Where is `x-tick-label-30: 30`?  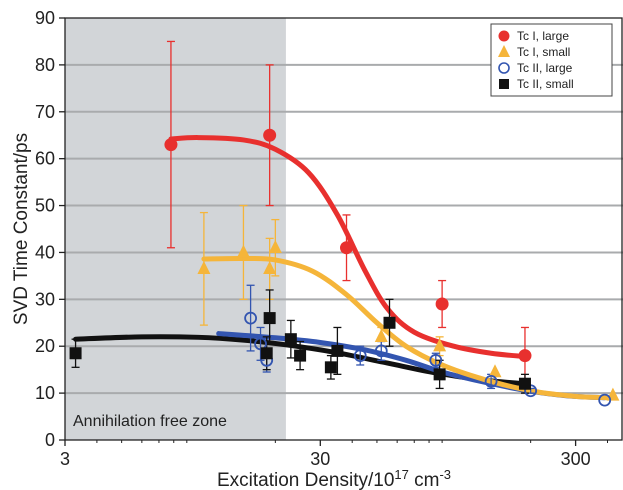
x-tick-label-30: 30 is located at coordinates (320, 459).